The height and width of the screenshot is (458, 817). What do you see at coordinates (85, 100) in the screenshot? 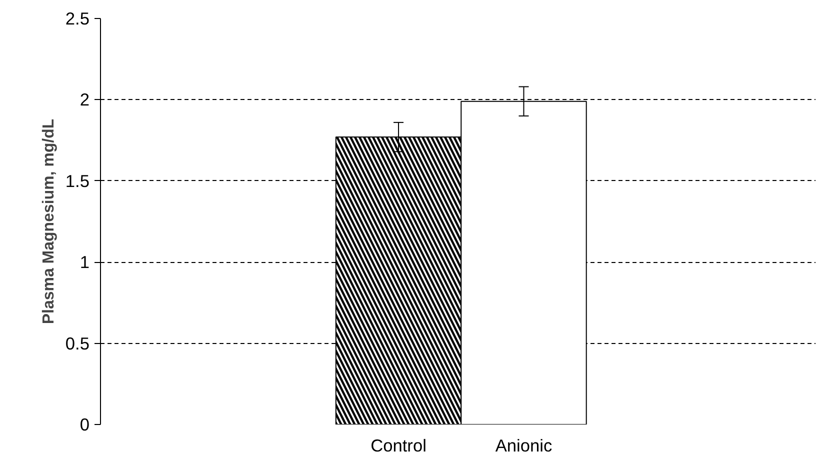
I see `y-tick-label: 2` at bounding box center [85, 100].